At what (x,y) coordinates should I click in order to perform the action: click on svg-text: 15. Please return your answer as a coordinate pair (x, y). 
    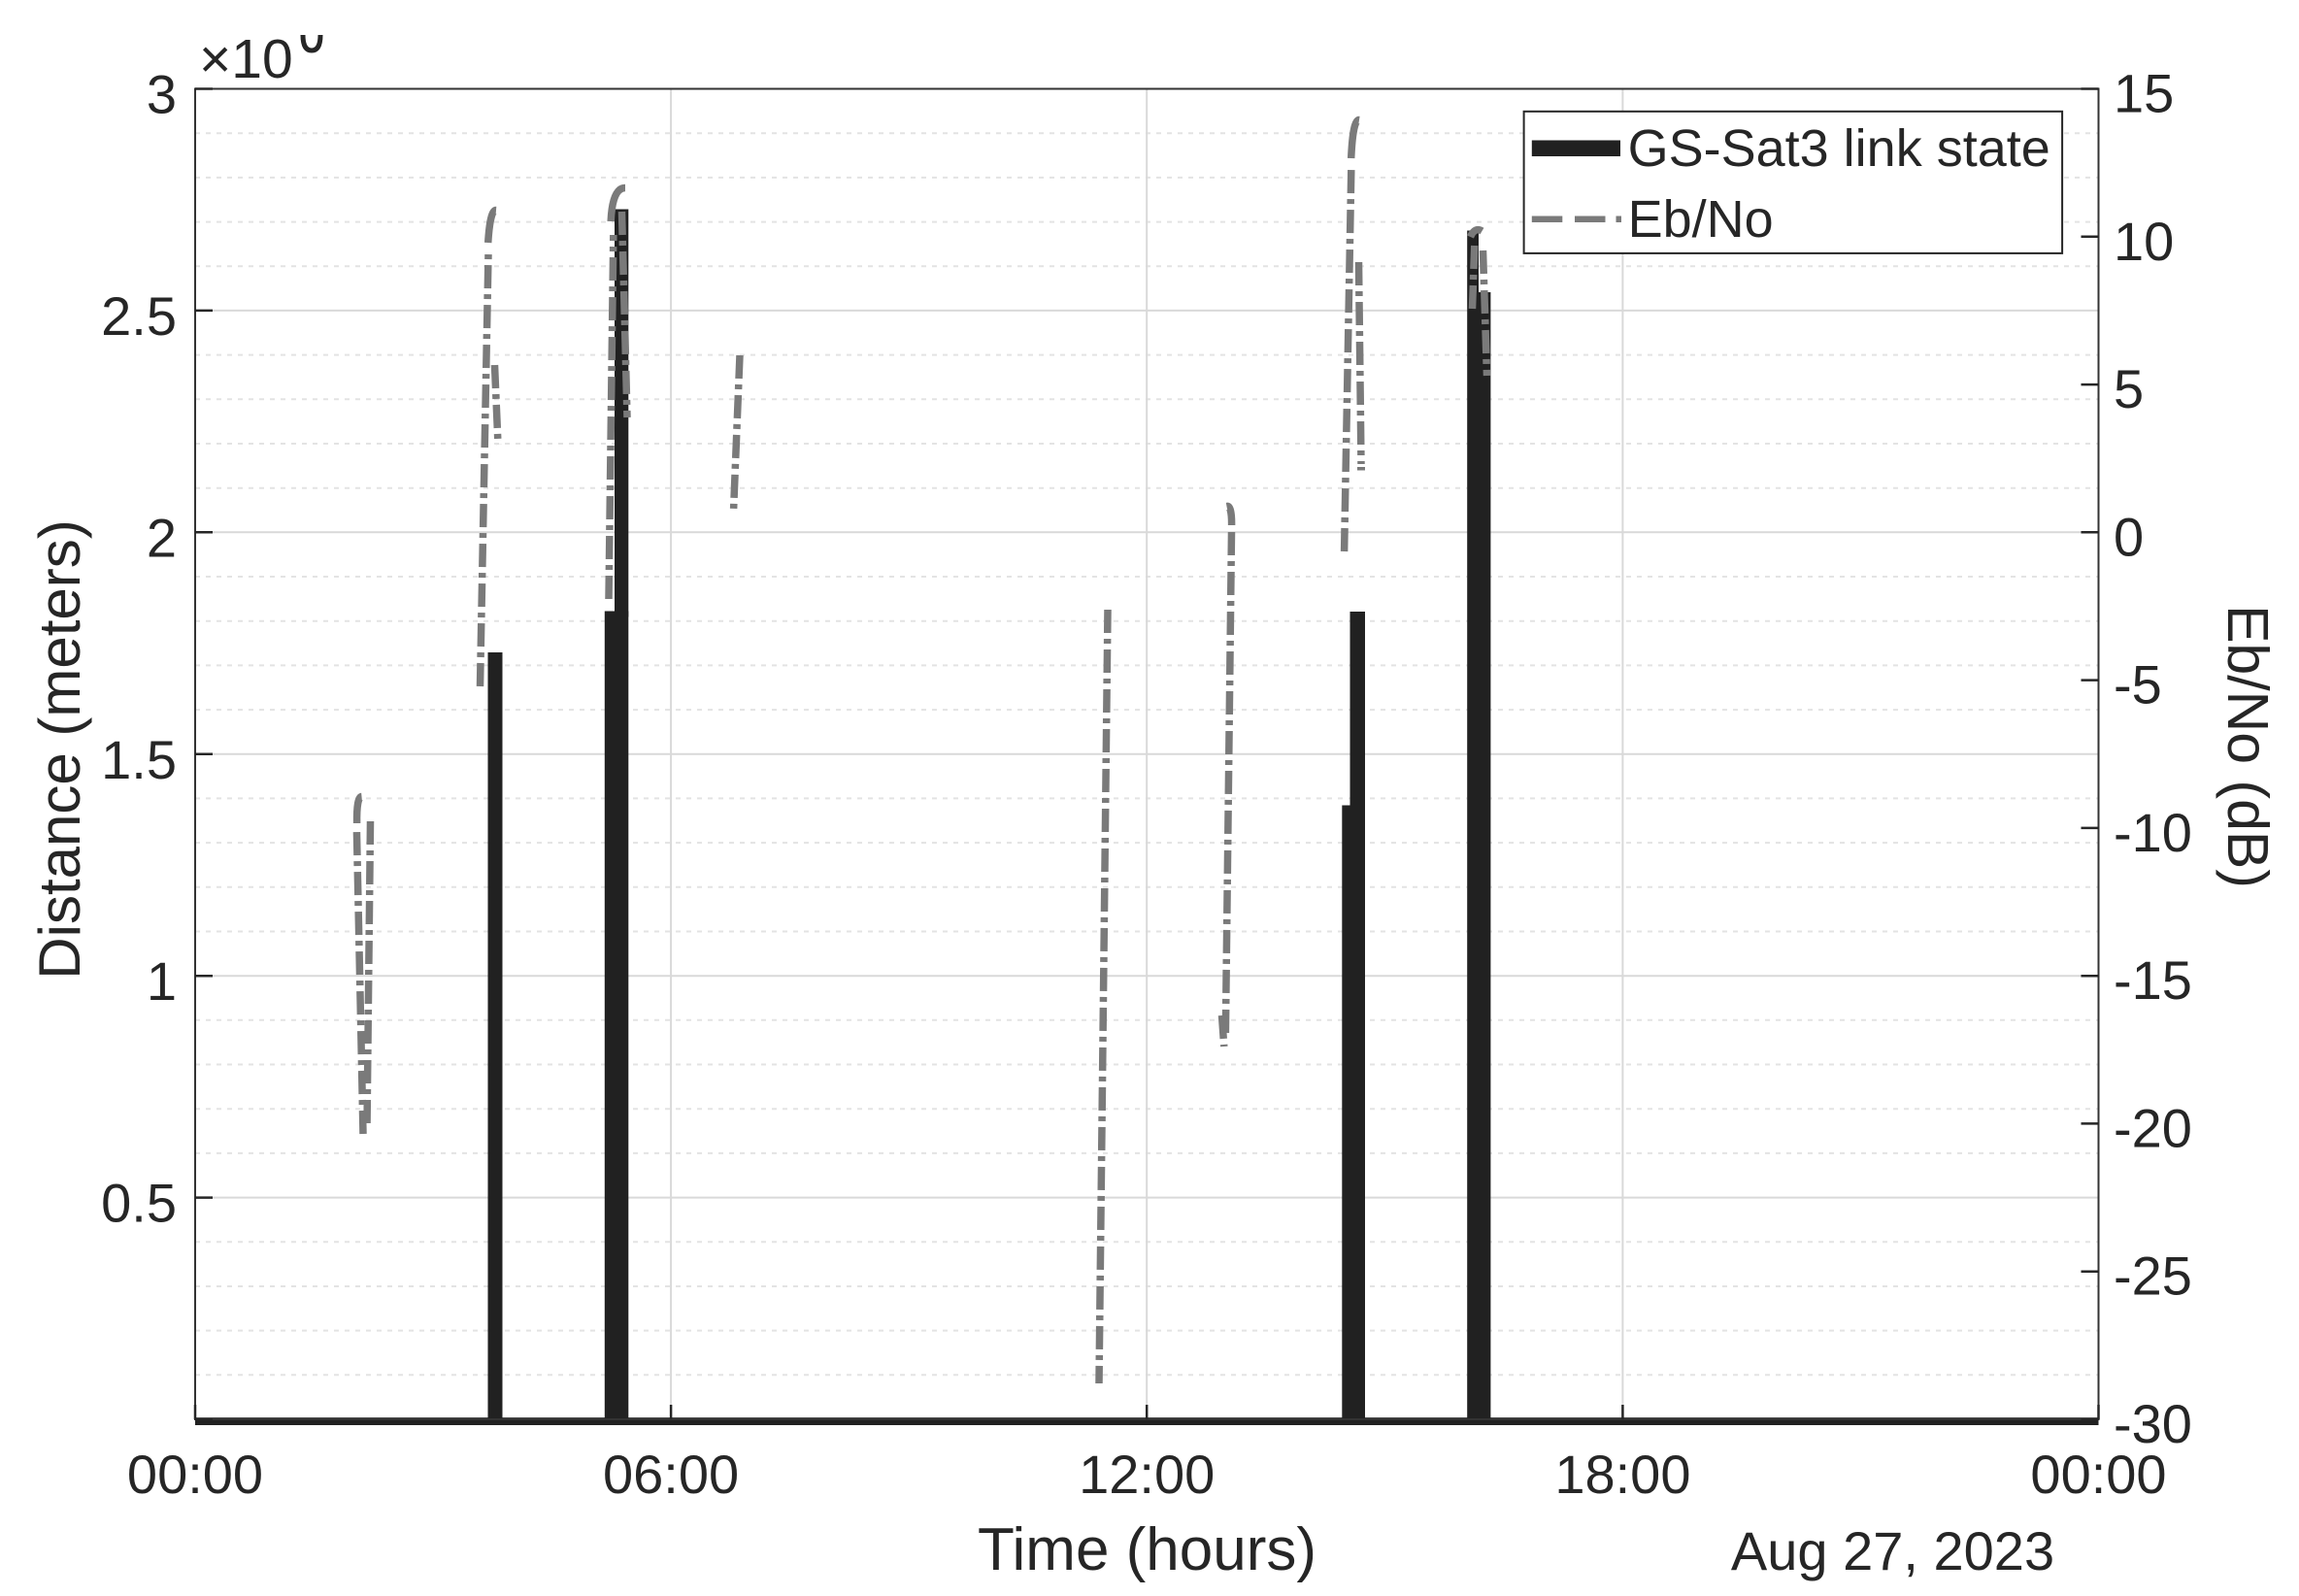
    Looking at the image, I should click on (2144, 94).